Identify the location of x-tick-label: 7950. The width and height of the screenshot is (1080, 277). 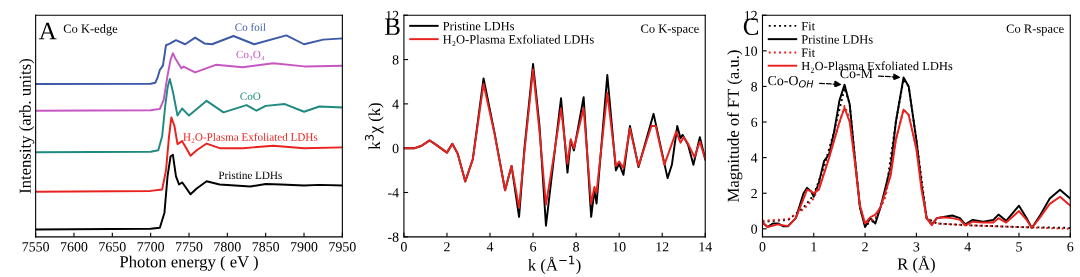
(342, 247).